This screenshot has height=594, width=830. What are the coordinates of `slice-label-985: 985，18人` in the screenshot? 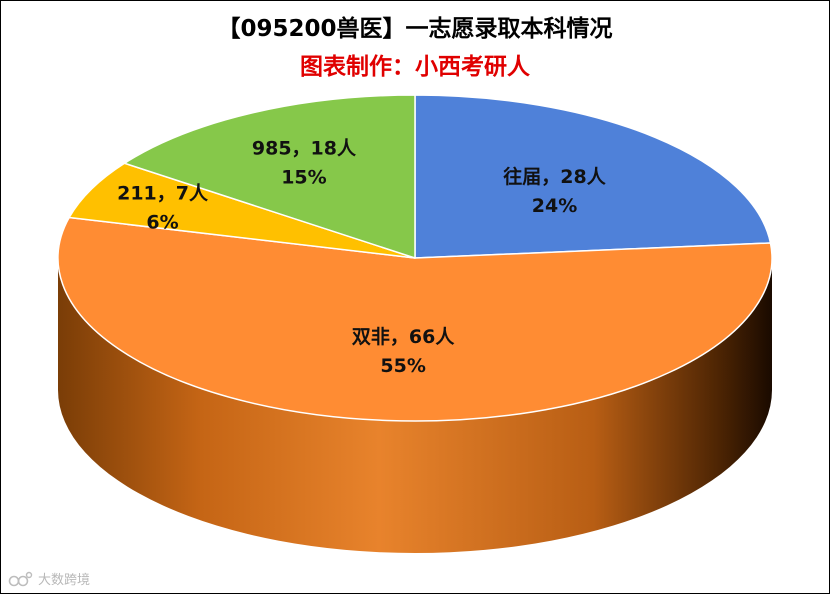 It's located at (304, 148).